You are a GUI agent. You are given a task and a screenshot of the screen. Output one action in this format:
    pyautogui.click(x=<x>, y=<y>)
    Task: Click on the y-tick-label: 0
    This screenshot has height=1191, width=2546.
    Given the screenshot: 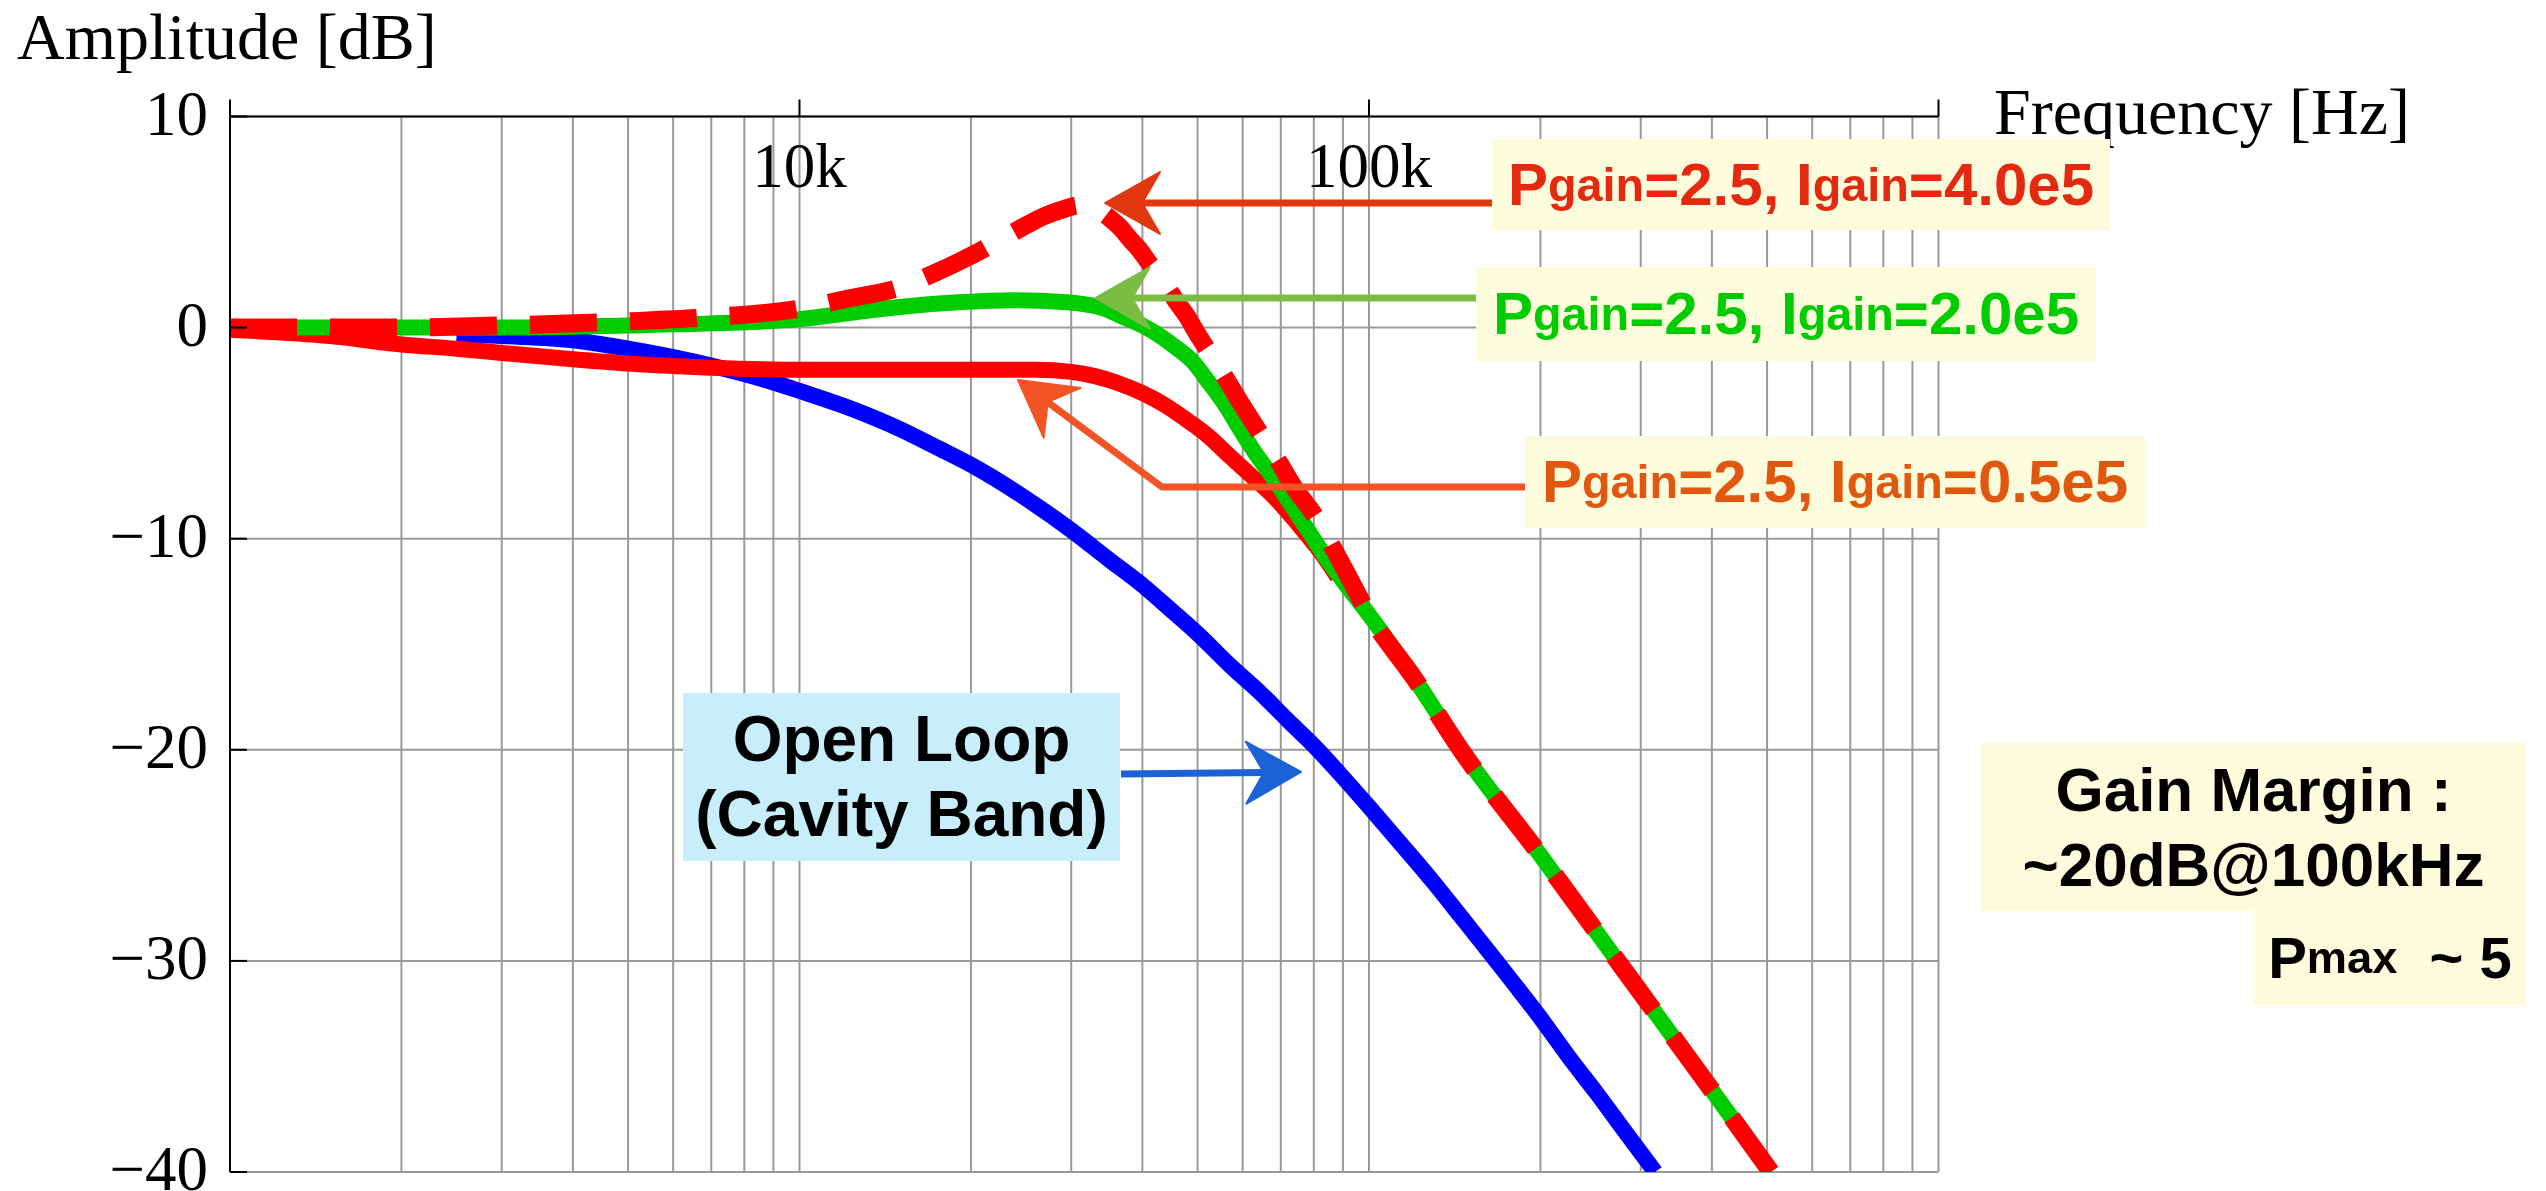 What is the action you would take?
    pyautogui.click(x=192, y=324)
    